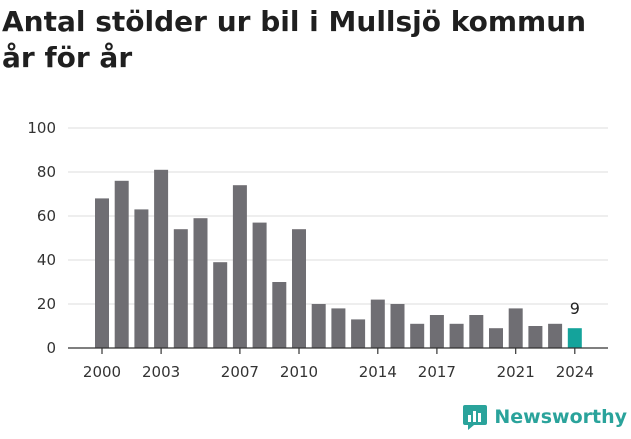 The width and height of the screenshot is (631, 439). What do you see at coordinates (437, 372) in the screenshot?
I see `x-tick-label: 2017` at bounding box center [437, 372].